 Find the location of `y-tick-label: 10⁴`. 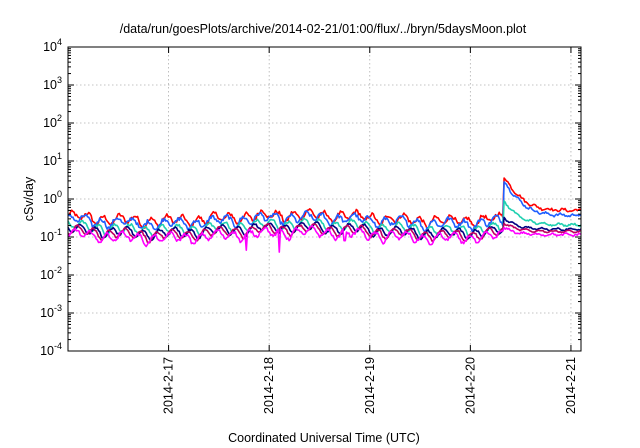

y-tick-label: 10⁴ is located at coordinates (52, 45).